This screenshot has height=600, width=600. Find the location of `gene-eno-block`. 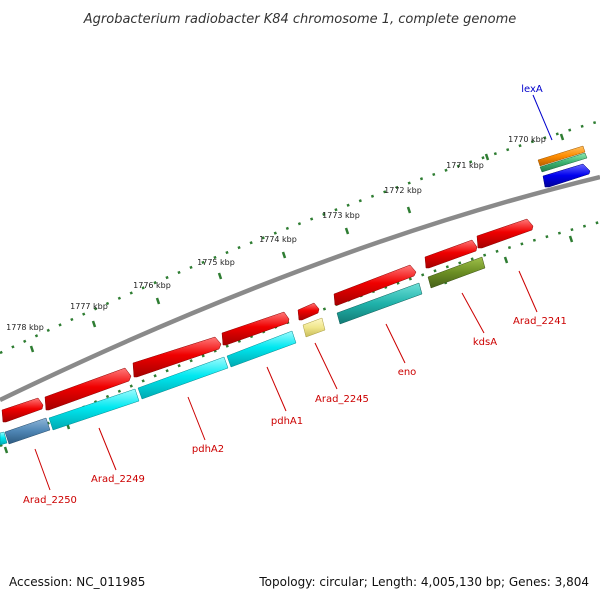

gene-eno-block is located at coordinates (379, 303).